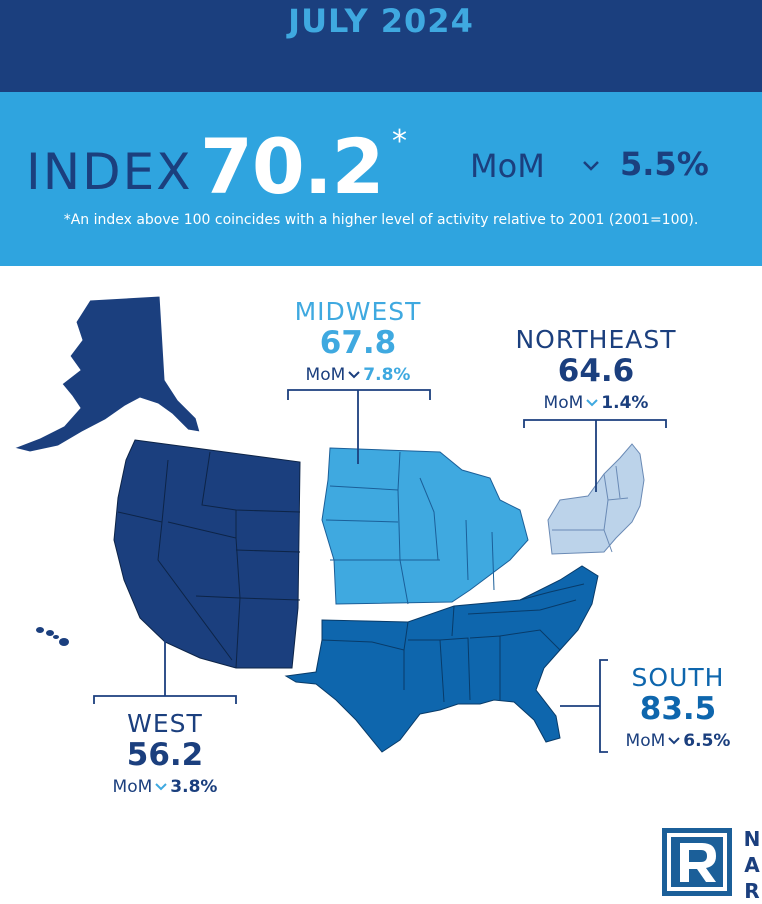 Image resolution: width=762 pixels, height=904 pixels. I want to click on midwest-mom-label: MoM, so click(325, 375).